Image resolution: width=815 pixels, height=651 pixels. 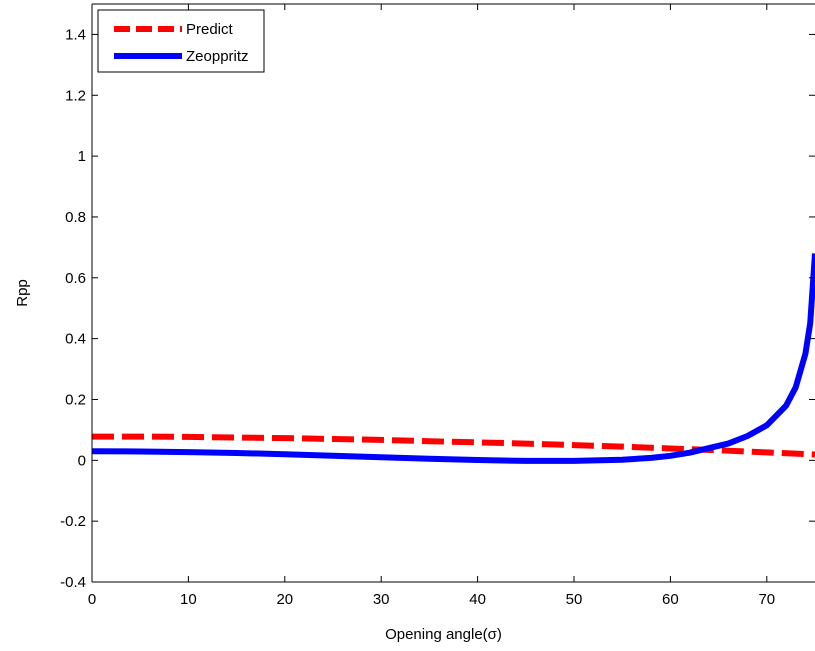 What do you see at coordinates (210, 29) in the screenshot?
I see `legend-label-predict: Predict` at bounding box center [210, 29].